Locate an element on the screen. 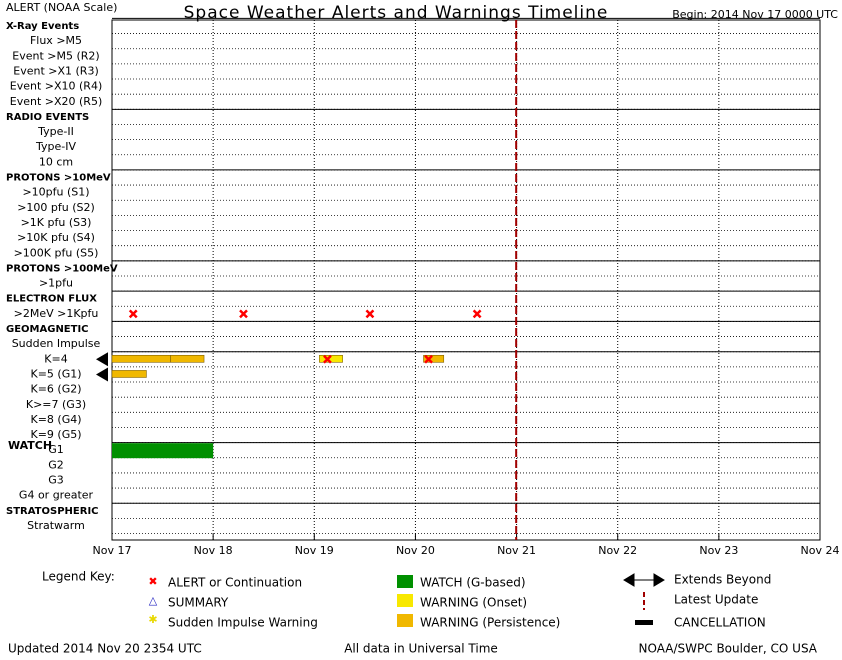  row-label: >100K pfu (S5) is located at coordinates (56, 252).